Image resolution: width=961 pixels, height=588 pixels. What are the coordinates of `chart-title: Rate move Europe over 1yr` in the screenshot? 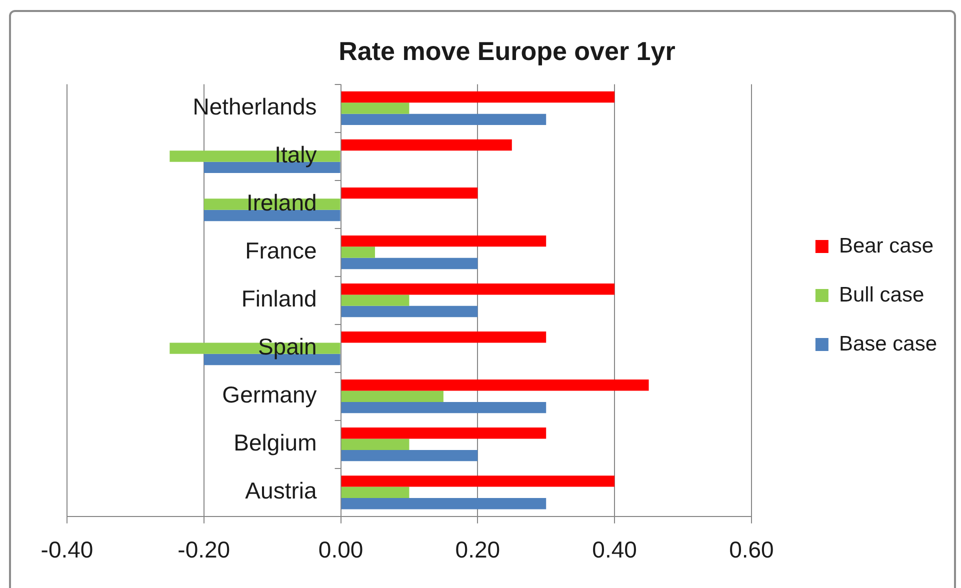 It's located at (507, 51).